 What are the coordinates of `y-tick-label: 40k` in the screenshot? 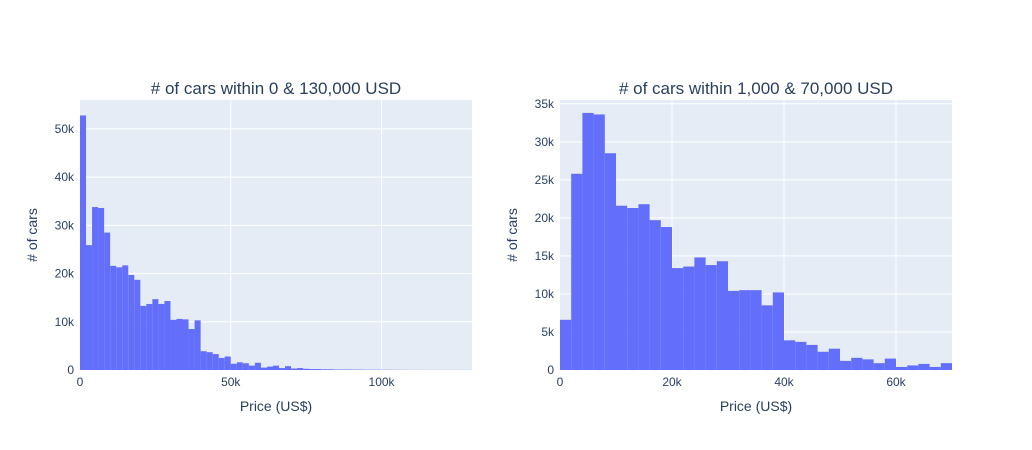 It's located at (65, 177).